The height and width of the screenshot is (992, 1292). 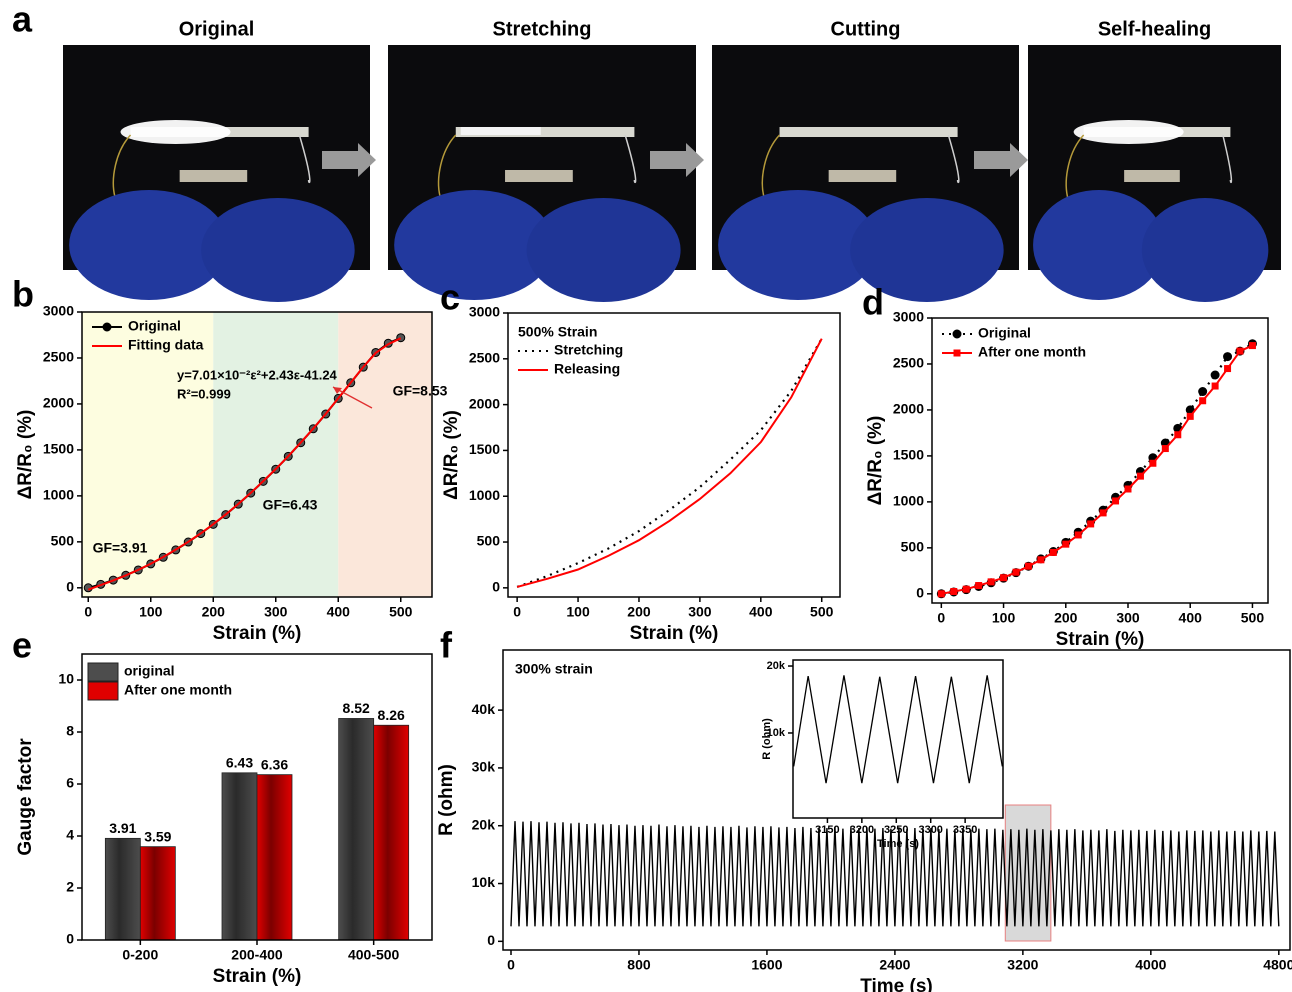 I want to click on plot-area, so click(x=1100, y=460).